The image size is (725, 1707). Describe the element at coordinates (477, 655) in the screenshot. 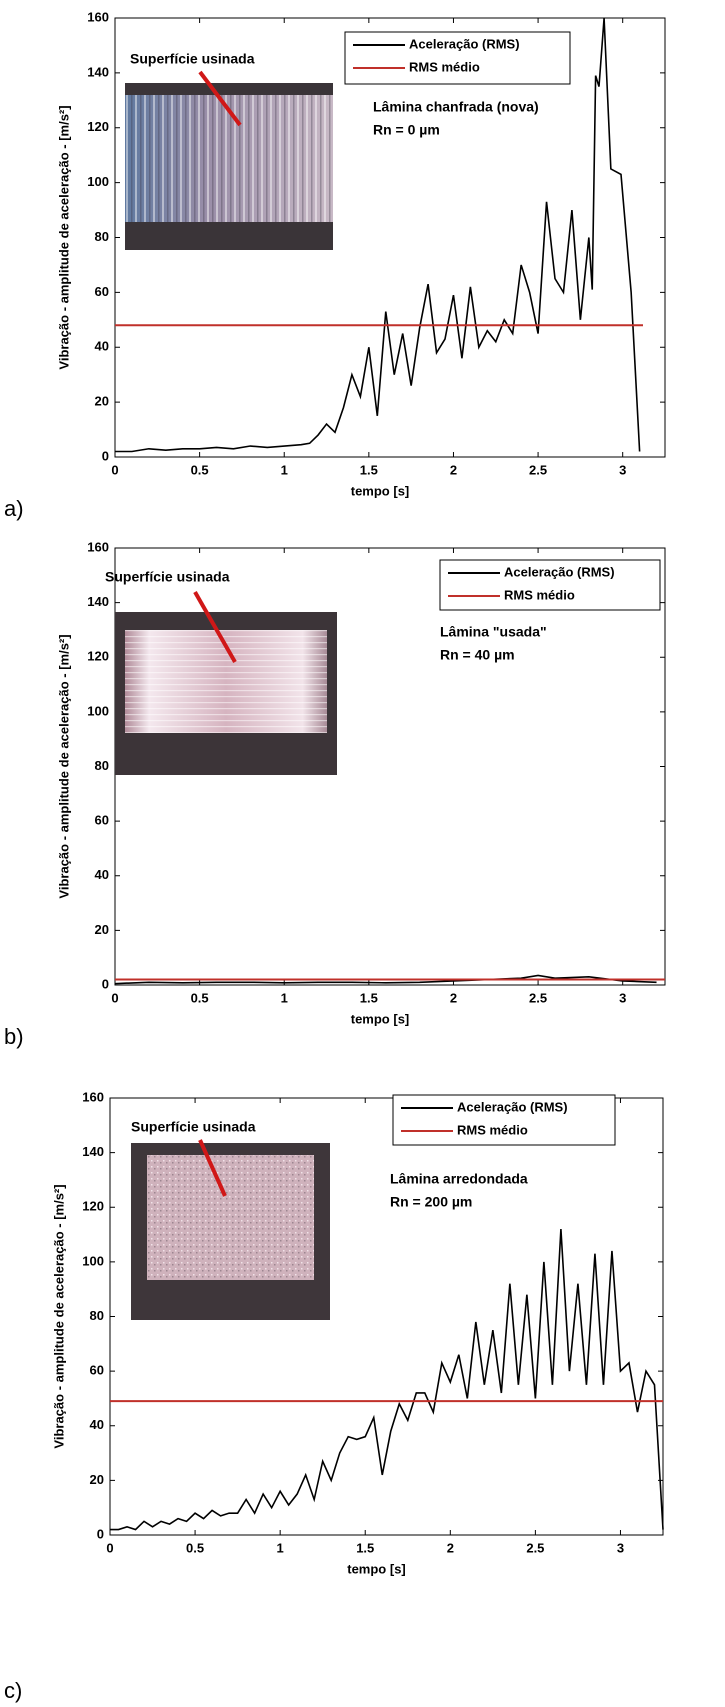

I see `annotation: Rn = 40 µm` at that location.